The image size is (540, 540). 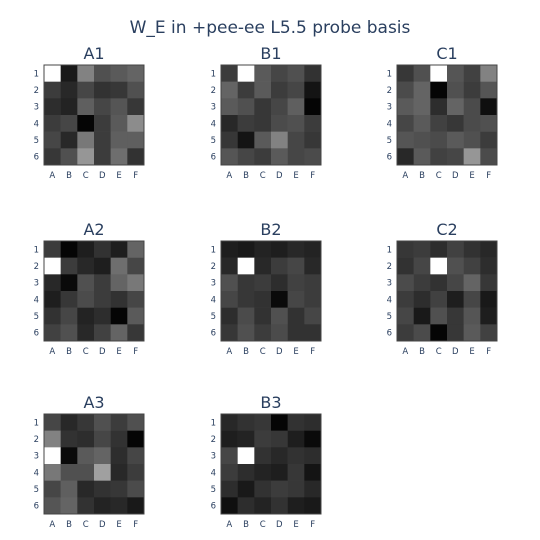 I want to click on panel-A2: A2 1 2 3 4 5 6A B C D E F, so click(x=89, y=288).